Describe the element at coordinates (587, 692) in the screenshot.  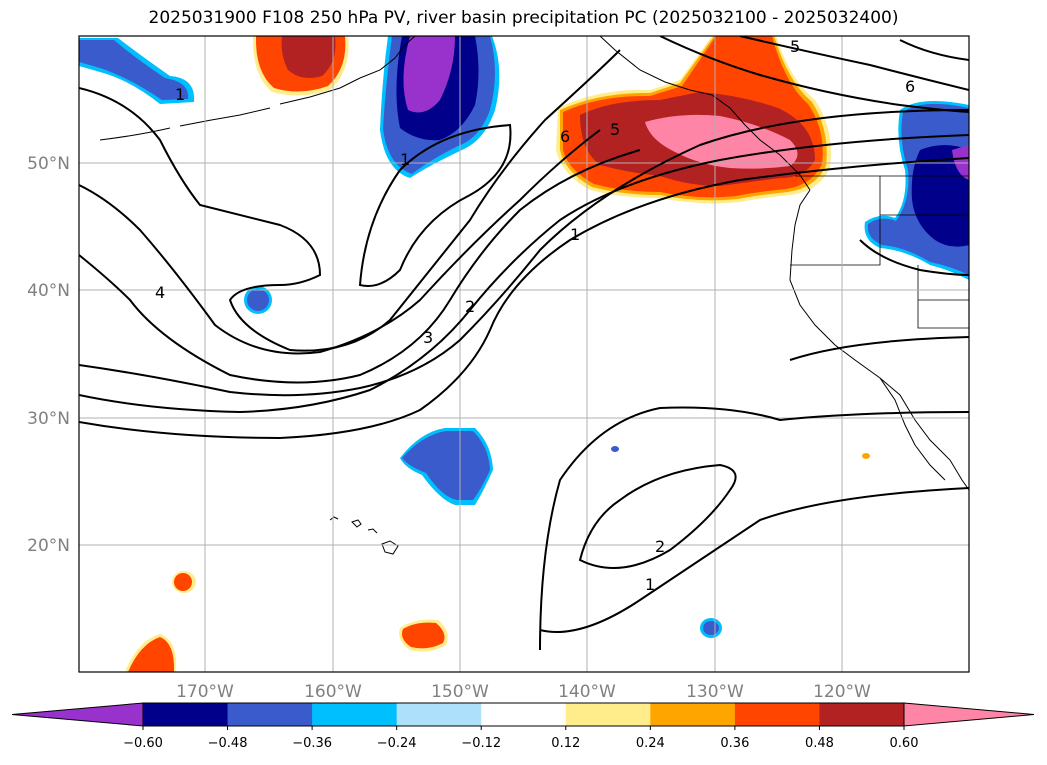
I see `lon-label: 140°W` at that location.